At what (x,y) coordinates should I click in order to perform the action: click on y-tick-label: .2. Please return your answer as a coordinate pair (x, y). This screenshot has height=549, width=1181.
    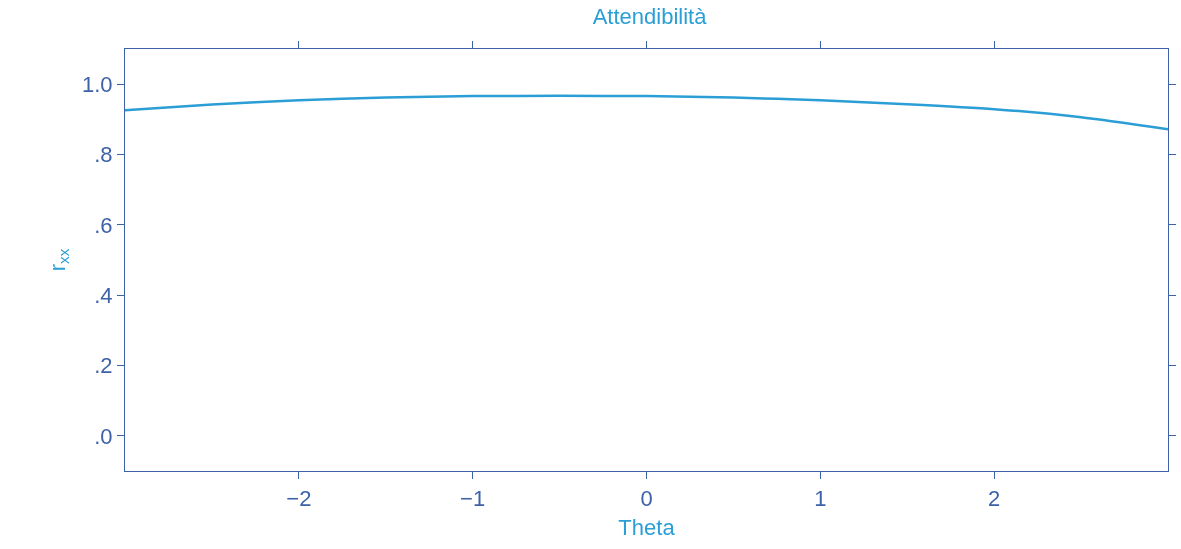
    Looking at the image, I should click on (103, 366).